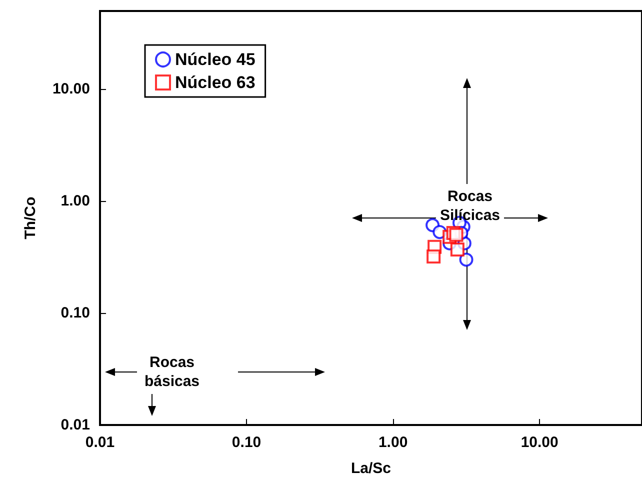 Image resolution: width=642 pixels, height=487 pixels. Describe the element at coordinates (172, 372) in the screenshot. I see `annotation: Rocas básicas` at that location.